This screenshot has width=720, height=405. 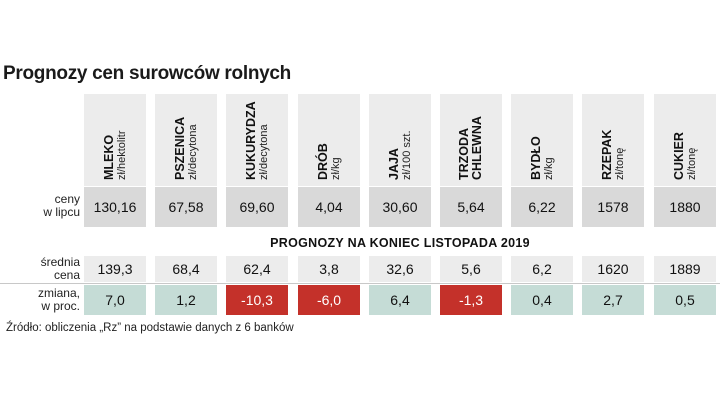 I want to click on change-percent-rzepak: 2,7, so click(x=613, y=300).